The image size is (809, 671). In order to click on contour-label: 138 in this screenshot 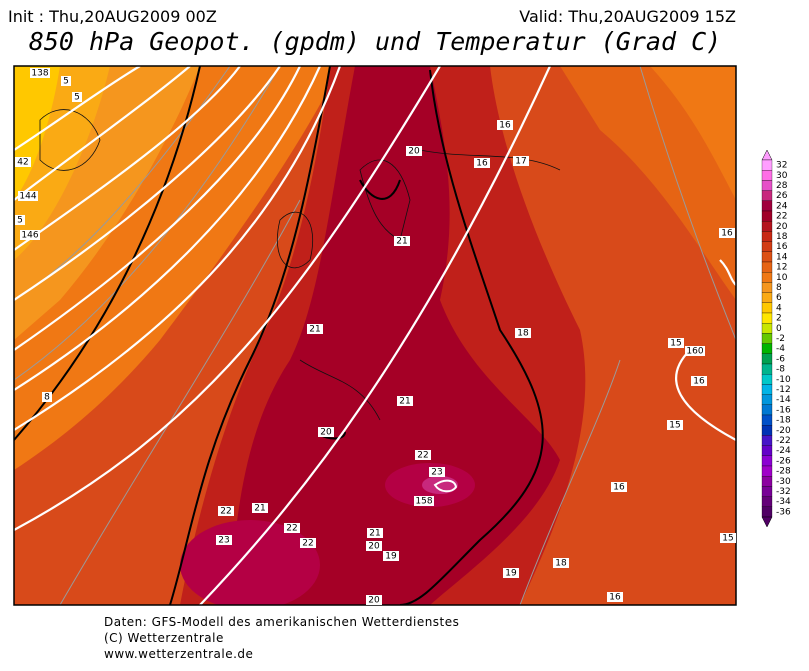, I will do `click(39, 74)`.